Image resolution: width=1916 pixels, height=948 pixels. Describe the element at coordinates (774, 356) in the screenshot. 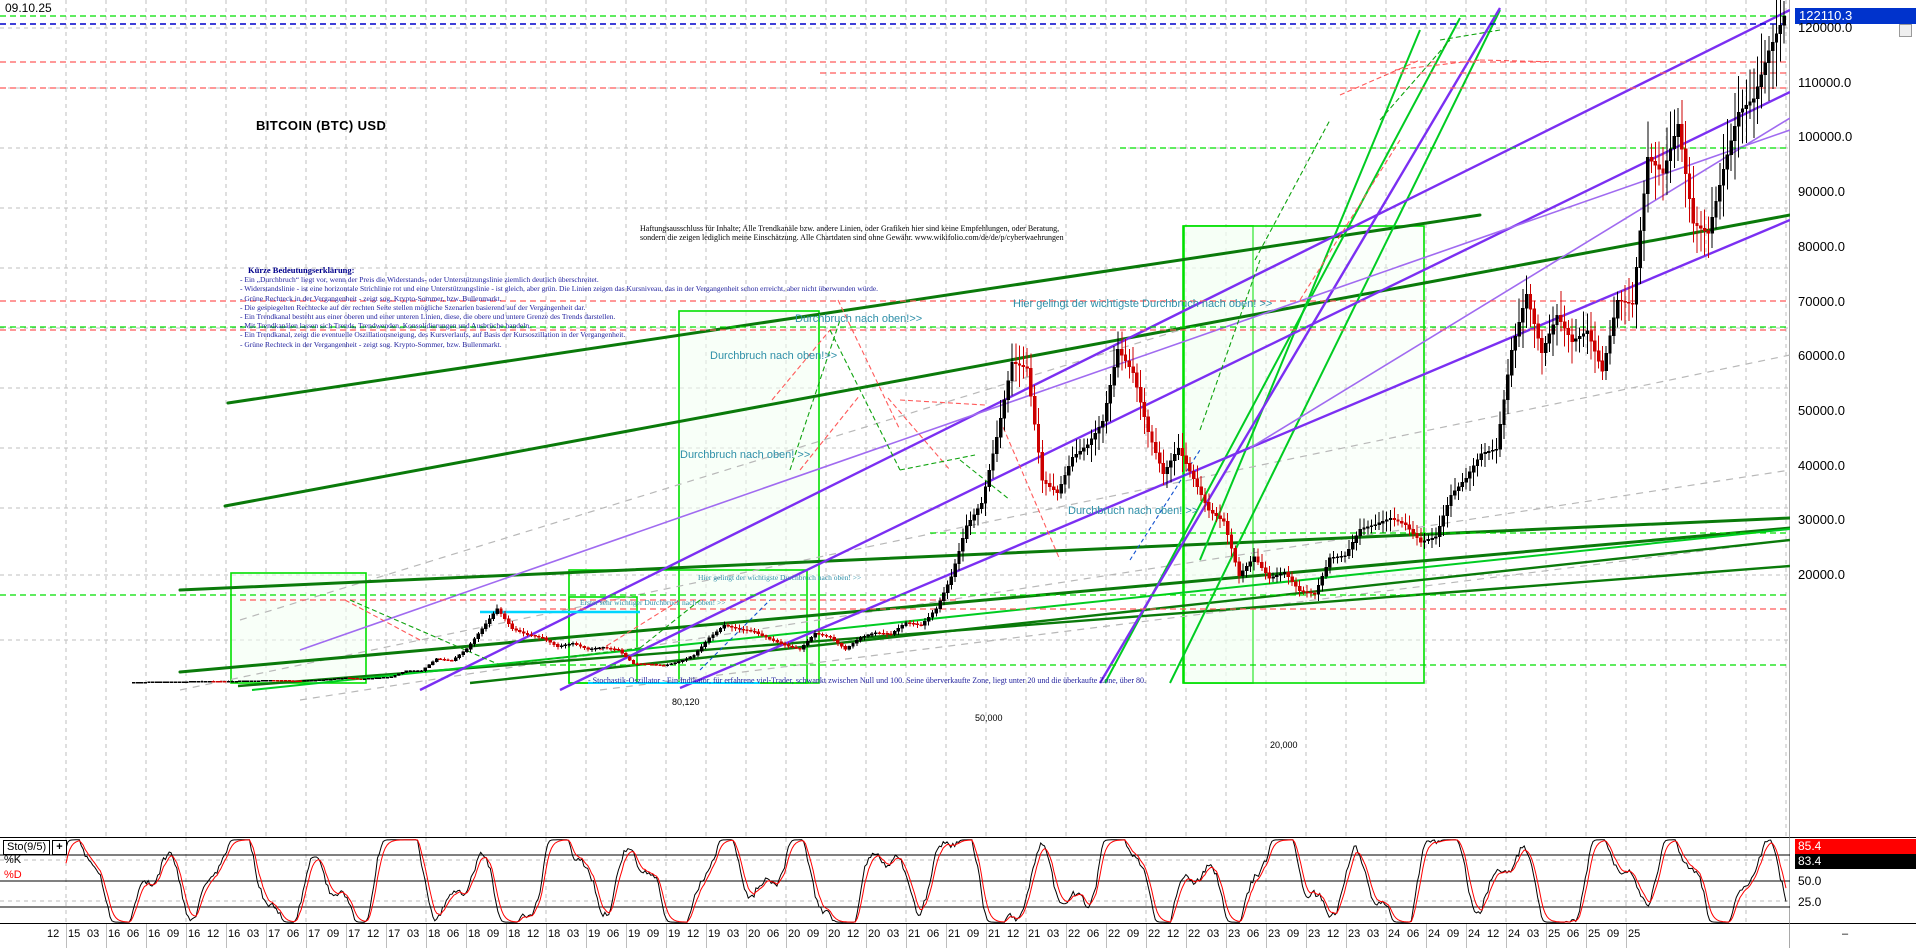

I see `annotation-breakout-3: Durchbruch nach oben!>>` at that location.